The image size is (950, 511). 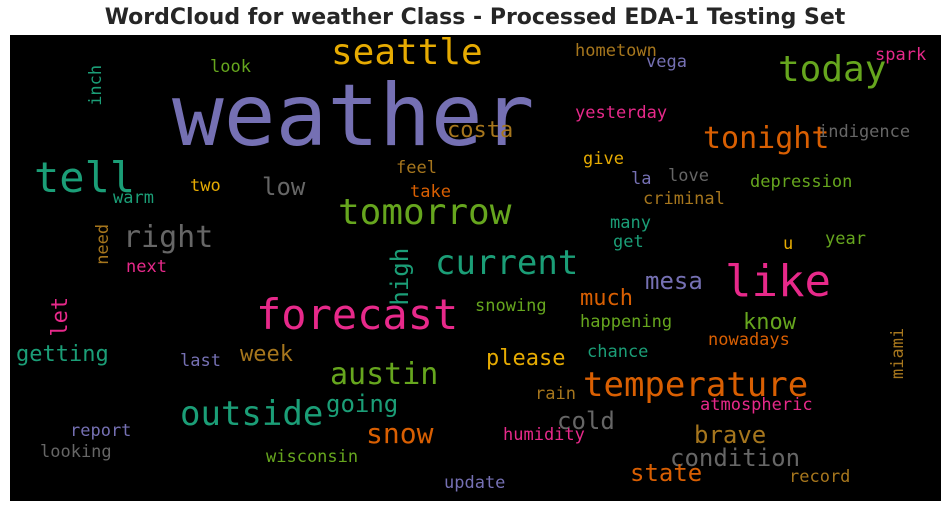 I want to click on word-get: get, so click(x=628, y=242).